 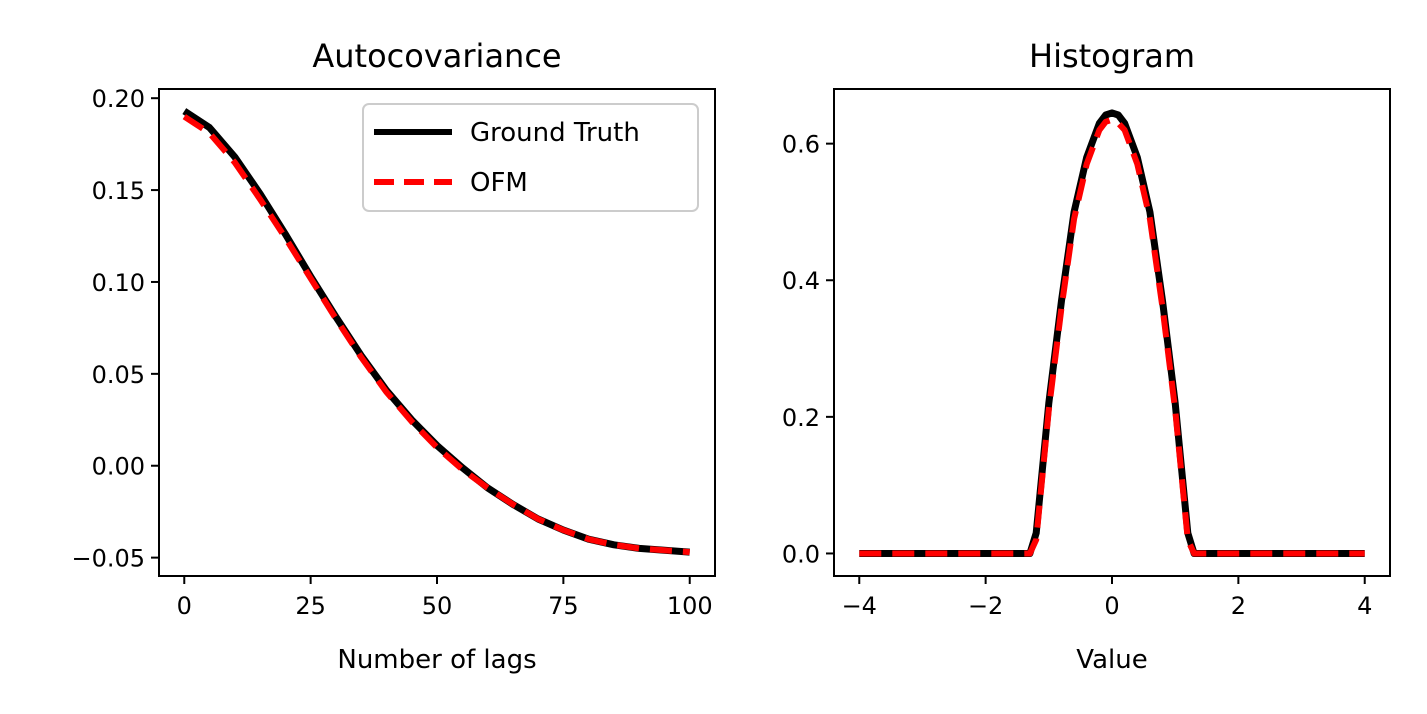 What do you see at coordinates (118, 191) in the screenshot?
I see `autocovariance-ytick-label: 0.15` at bounding box center [118, 191].